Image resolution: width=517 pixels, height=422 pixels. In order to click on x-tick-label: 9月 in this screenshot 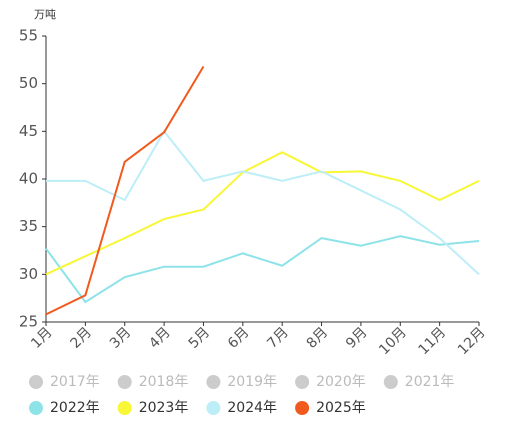, I will do `click(357, 338)`.